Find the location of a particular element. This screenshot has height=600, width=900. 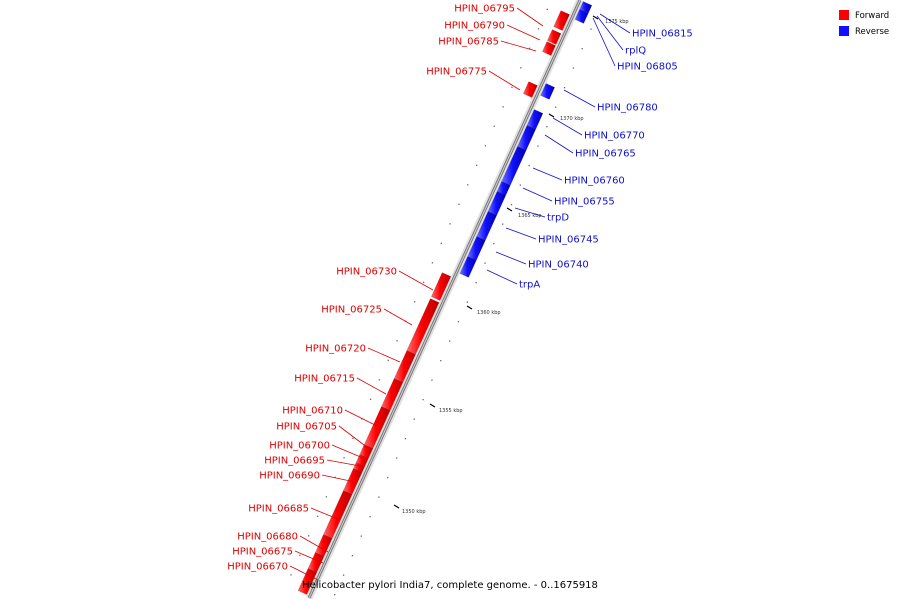

gene-label: HPIN_06675 is located at coordinates (262, 552).